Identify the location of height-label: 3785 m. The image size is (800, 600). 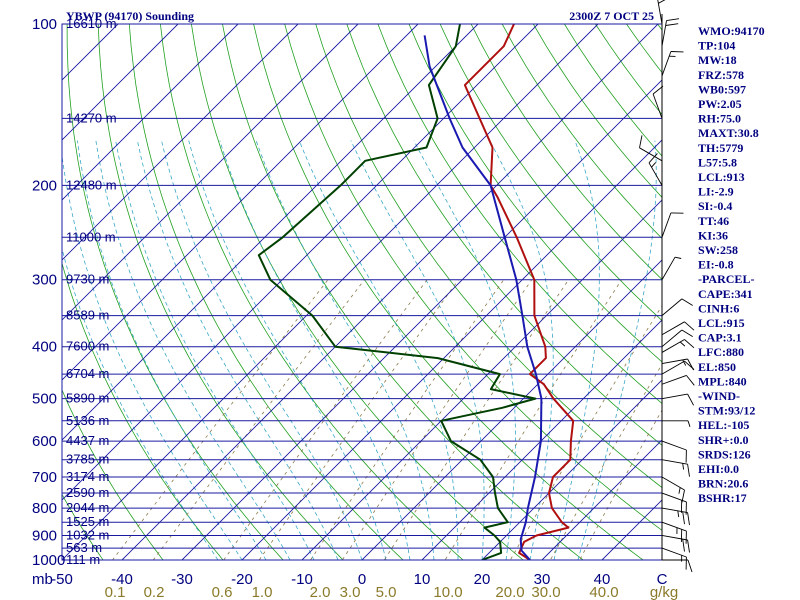
(87, 459).